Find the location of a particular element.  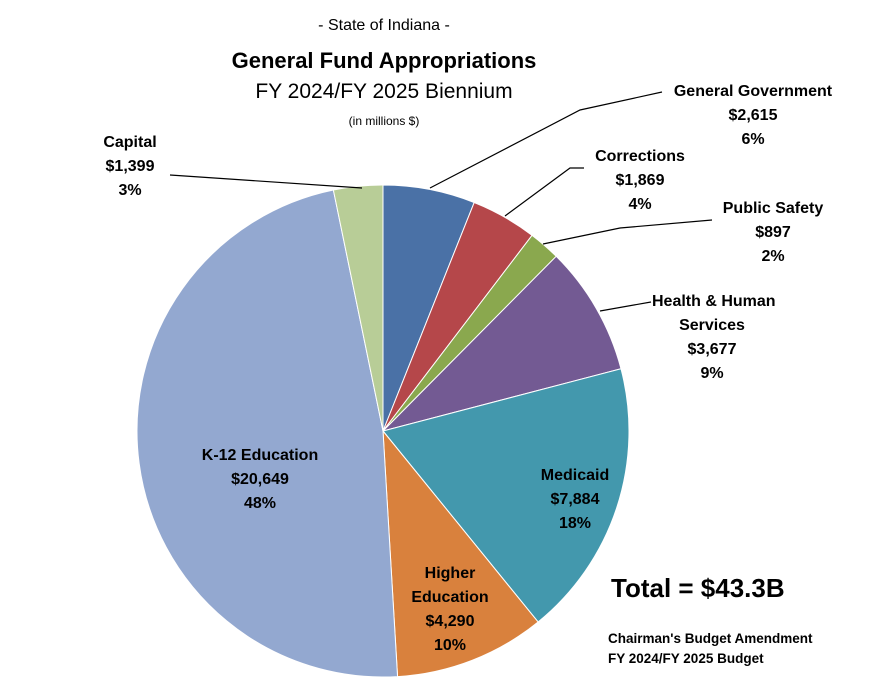

data-label-value: $2,615 is located at coordinates (753, 115).